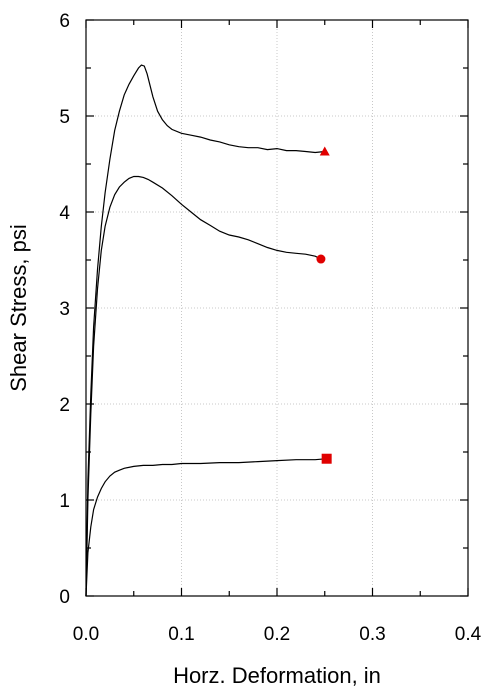  What do you see at coordinates (64, 21) in the screenshot?
I see `y-tick-label: 6` at bounding box center [64, 21].